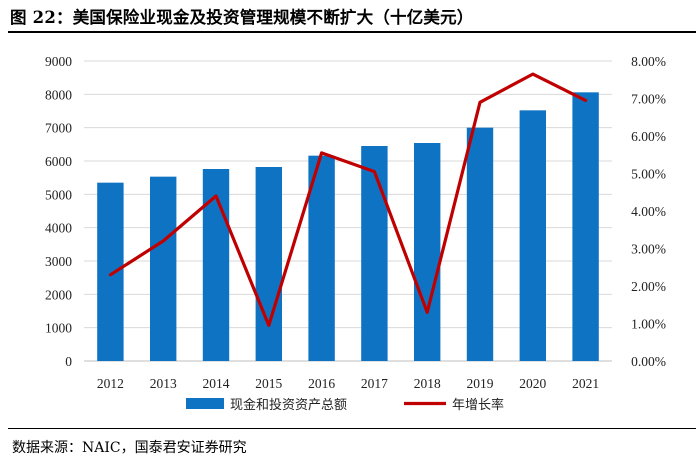 The image size is (700, 465). I want to click on legend: 现金和投资资产总额 年增长率, so click(345, 405).